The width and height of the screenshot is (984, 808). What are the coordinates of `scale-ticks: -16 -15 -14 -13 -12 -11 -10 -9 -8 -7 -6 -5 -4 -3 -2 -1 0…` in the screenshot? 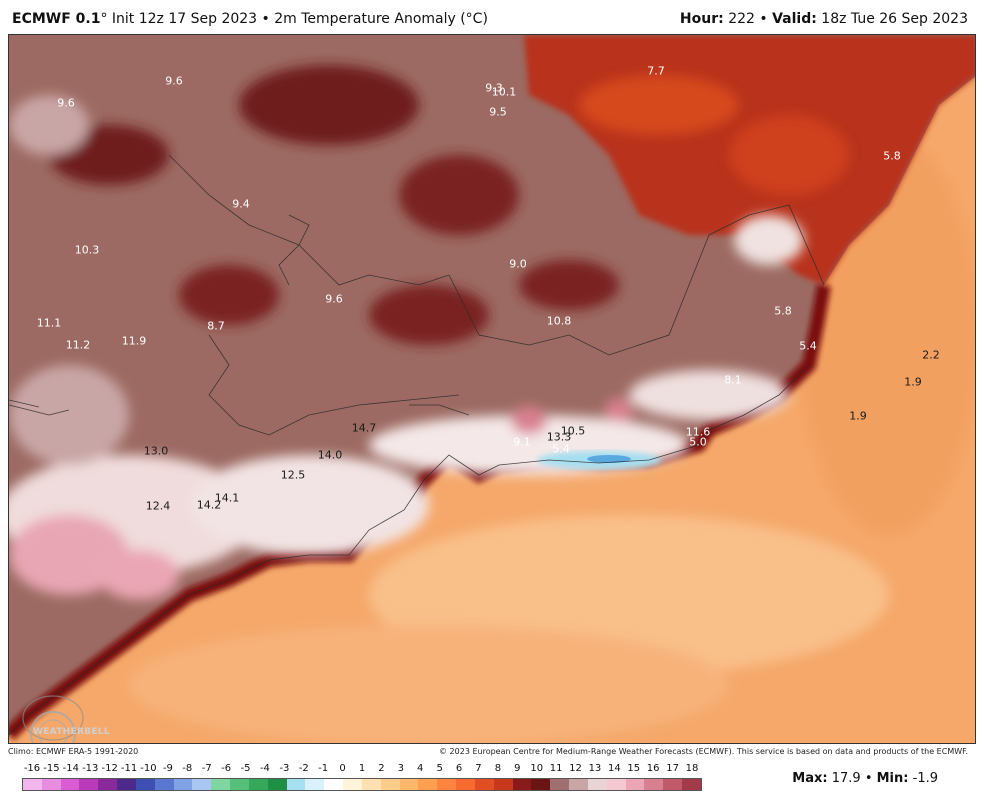 It's located at (362, 770).